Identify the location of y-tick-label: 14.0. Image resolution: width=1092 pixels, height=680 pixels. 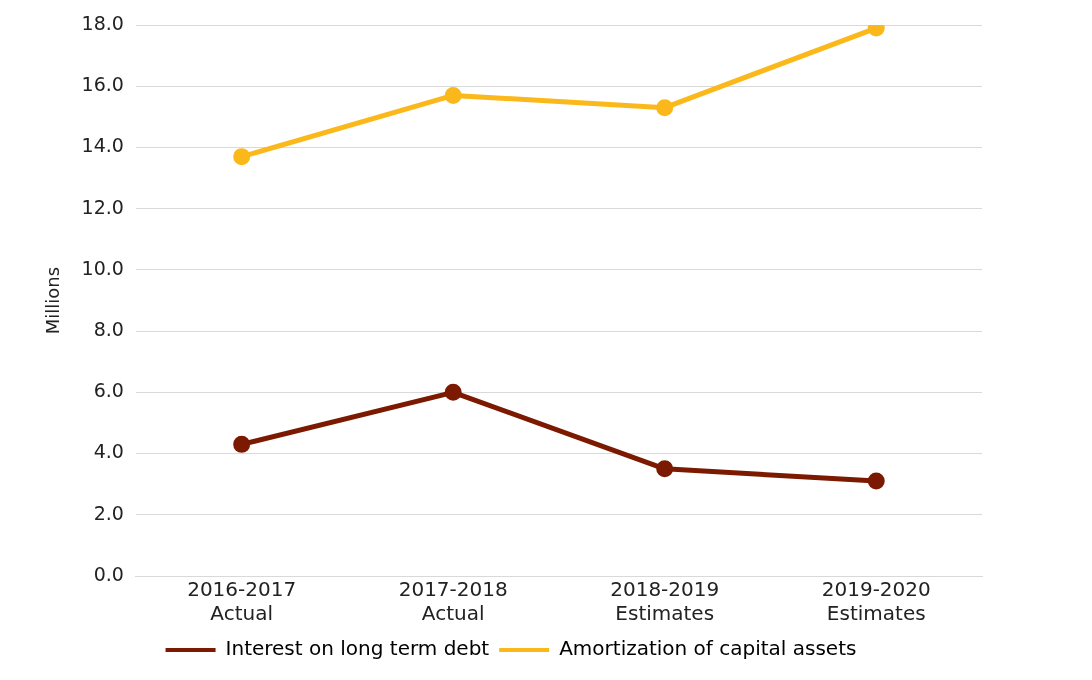
(102, 145).